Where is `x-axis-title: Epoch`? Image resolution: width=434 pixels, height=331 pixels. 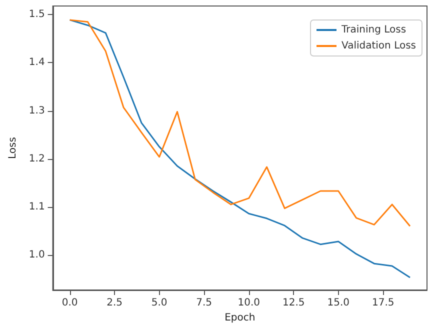
x-axis-title: Epoch is located at coordinates (240, 318).